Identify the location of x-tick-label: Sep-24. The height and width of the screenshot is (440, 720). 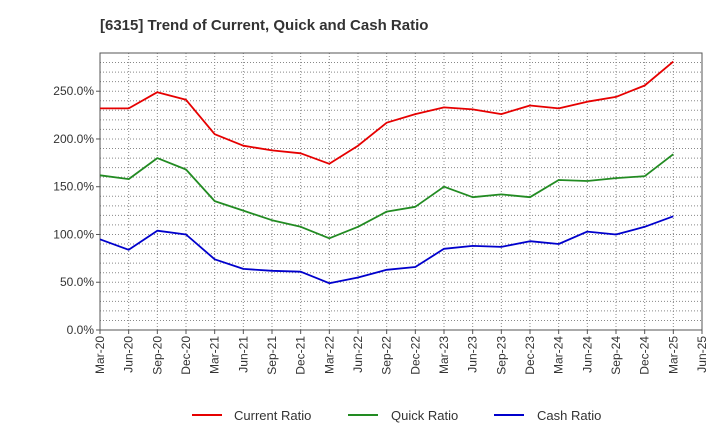
(616, 355).